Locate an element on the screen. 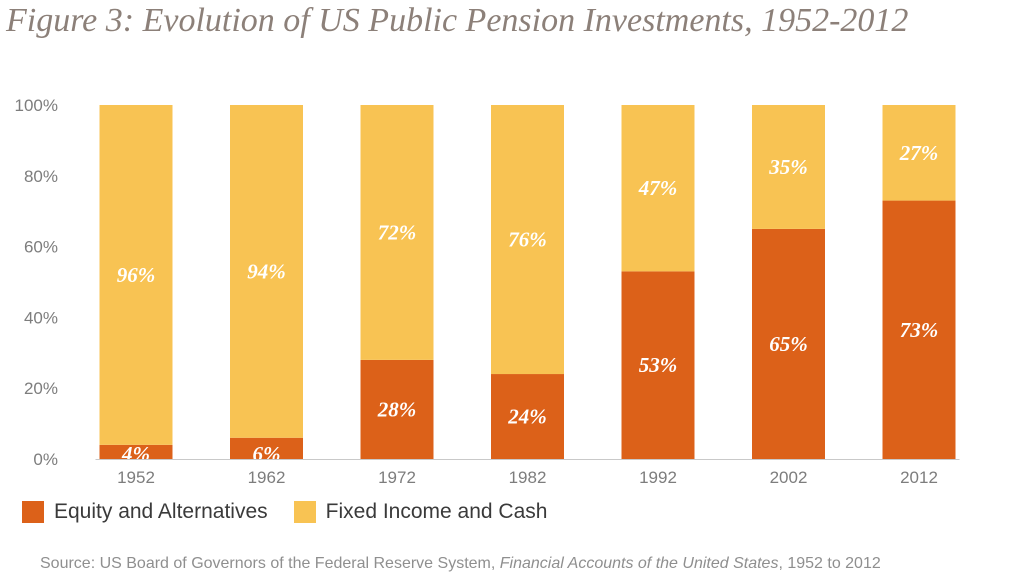 This screenshot has height=580, width=1024. data-label-fixed-income: 72% is located at coordinates (397, 232).